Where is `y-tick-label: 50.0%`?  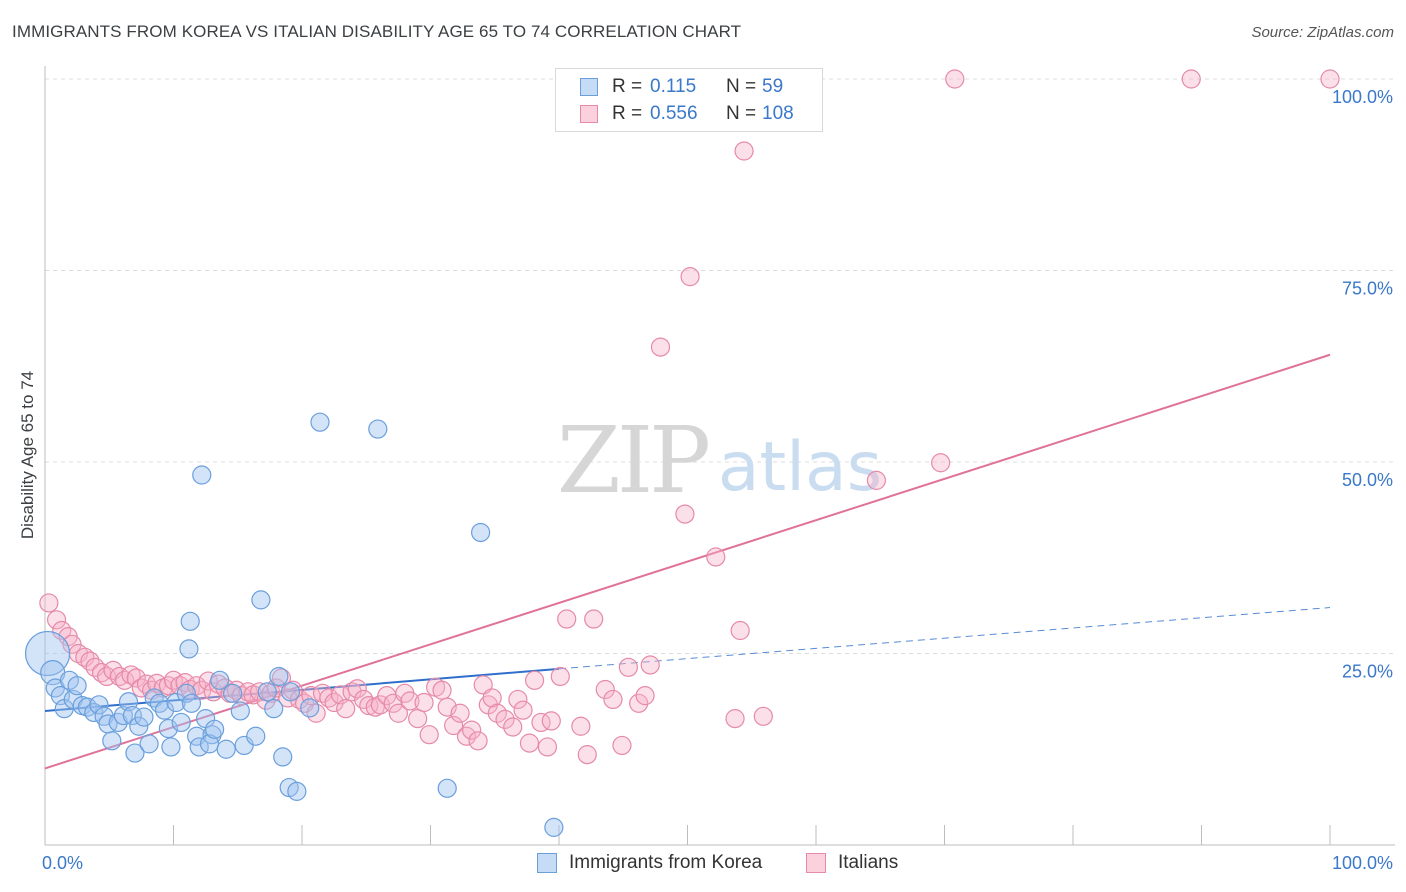
y-tick-label: 50.0% is located at coordinates (1367, 480).